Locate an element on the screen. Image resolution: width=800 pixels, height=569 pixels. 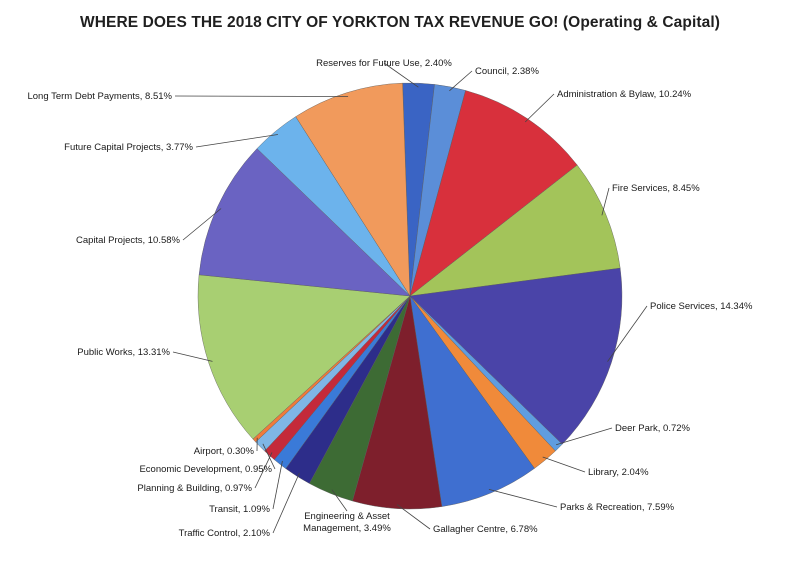
slice-label: Parks & Recreation, 7.59% is located at coordinates (617, 507).